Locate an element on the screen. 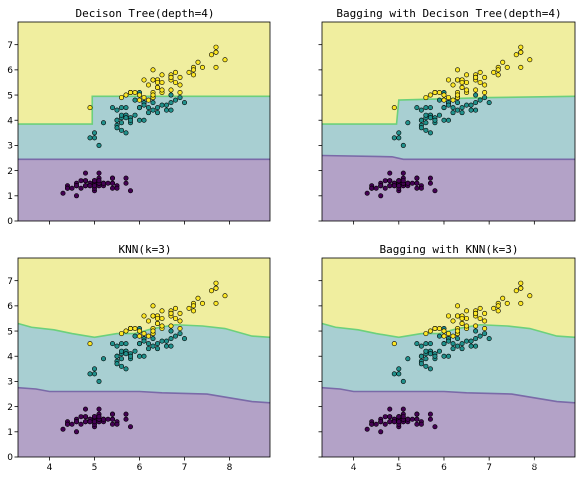 The width and height of the screenshot is (584, 480). decision-boundary-high is located at coordinates (448, 330).